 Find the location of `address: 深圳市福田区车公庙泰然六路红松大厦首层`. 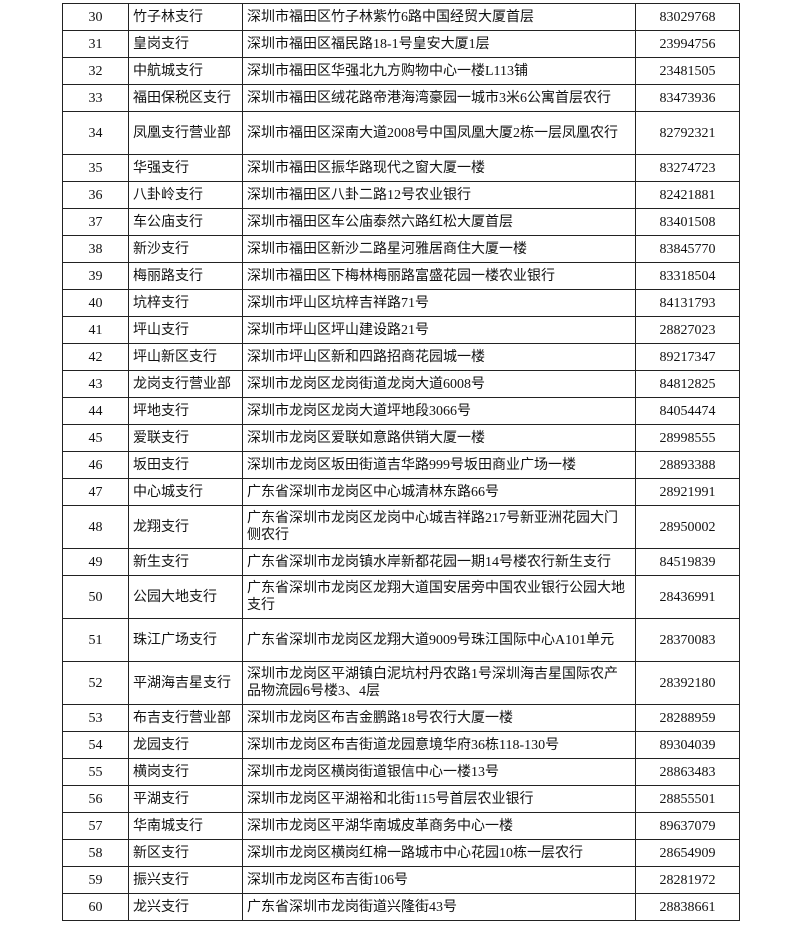

address: 深圳市福田区车公庙泰然六路红松大厦首层 is located at coordinates (439, 222).